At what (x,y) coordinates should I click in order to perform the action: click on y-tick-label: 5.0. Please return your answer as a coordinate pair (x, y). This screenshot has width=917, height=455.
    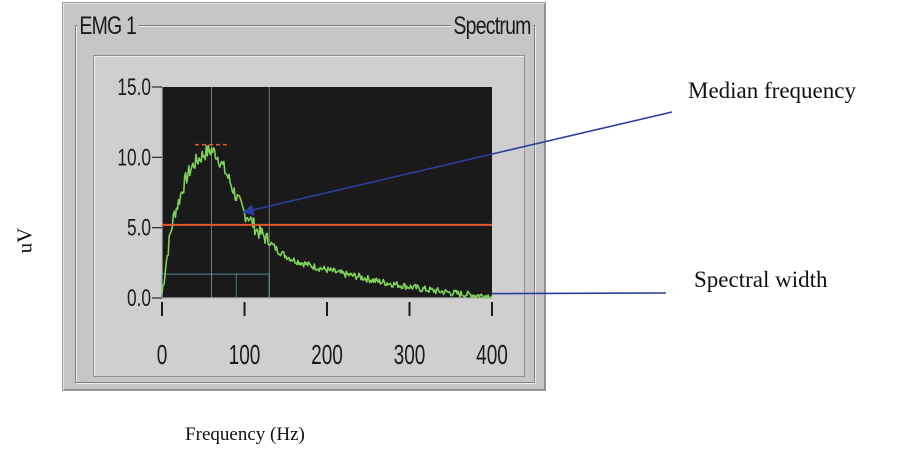
    Looking at the image, I should click on (139, 228).